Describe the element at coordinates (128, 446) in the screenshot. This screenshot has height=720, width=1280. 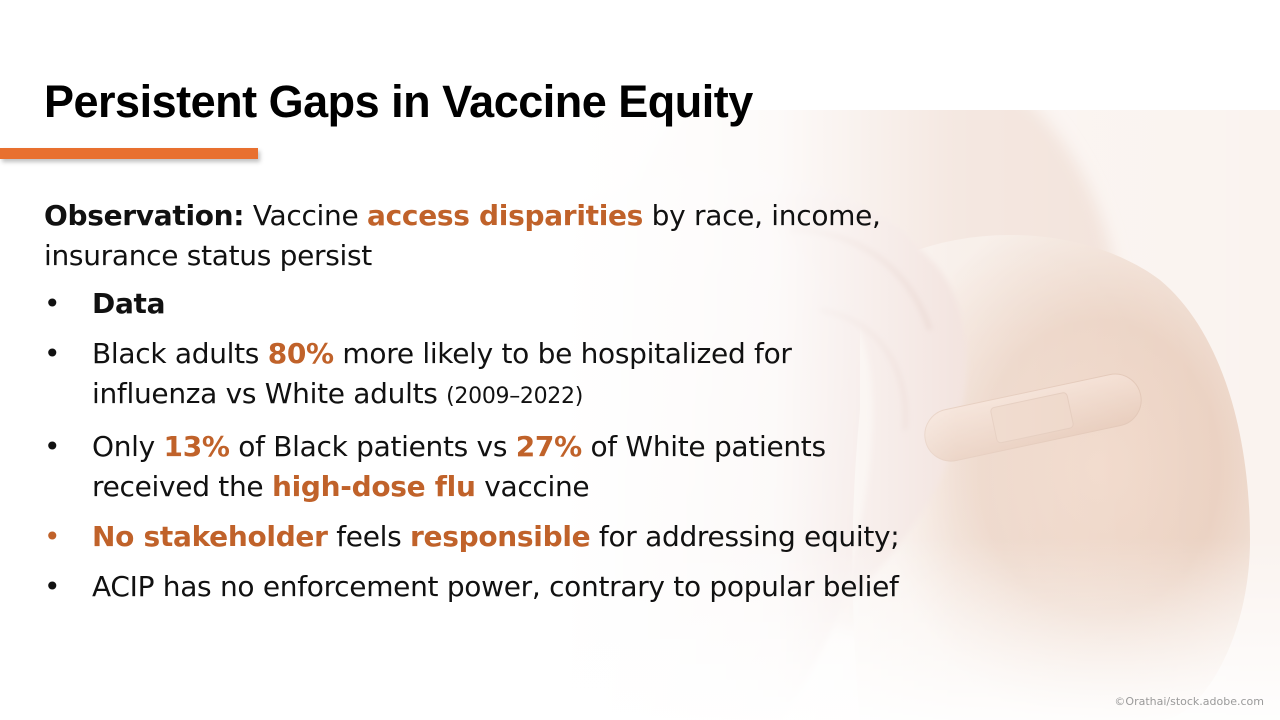
I see `bullet-text: Only` at that location.